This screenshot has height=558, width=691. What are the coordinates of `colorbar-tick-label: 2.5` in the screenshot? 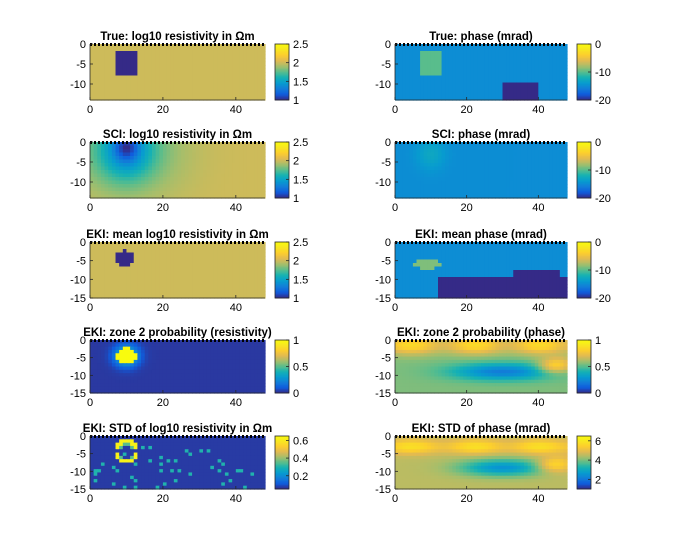 It's located at (300, 243).